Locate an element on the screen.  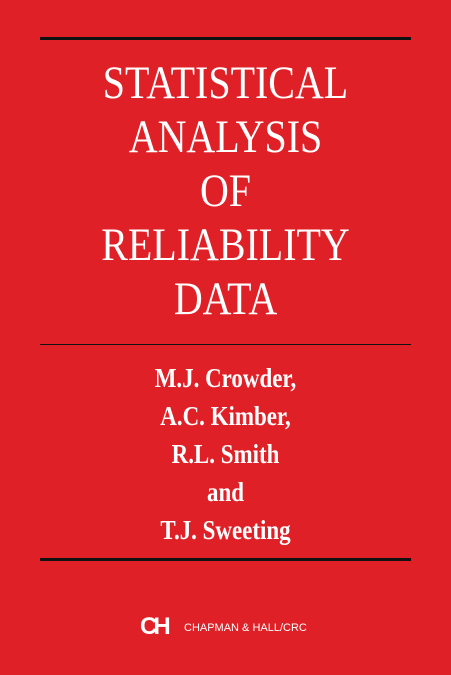
bottom-rule is located at coordinates (225, 559).